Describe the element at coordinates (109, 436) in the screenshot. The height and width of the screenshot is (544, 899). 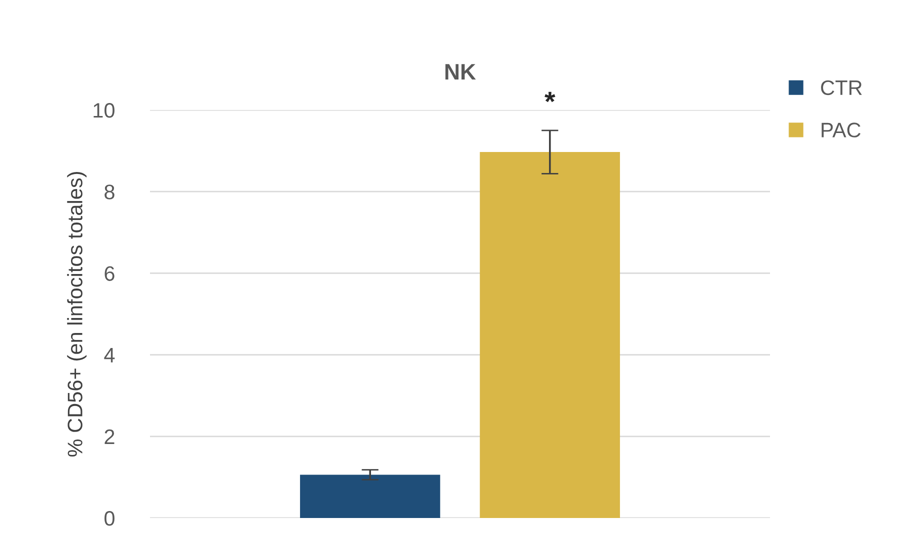
I see `y-tick-label: 2` at that location.